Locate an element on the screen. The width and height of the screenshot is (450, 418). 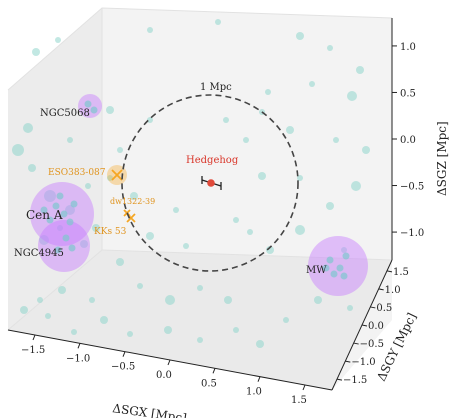
label-cena: Cen A is located at coordinates (44, 215).